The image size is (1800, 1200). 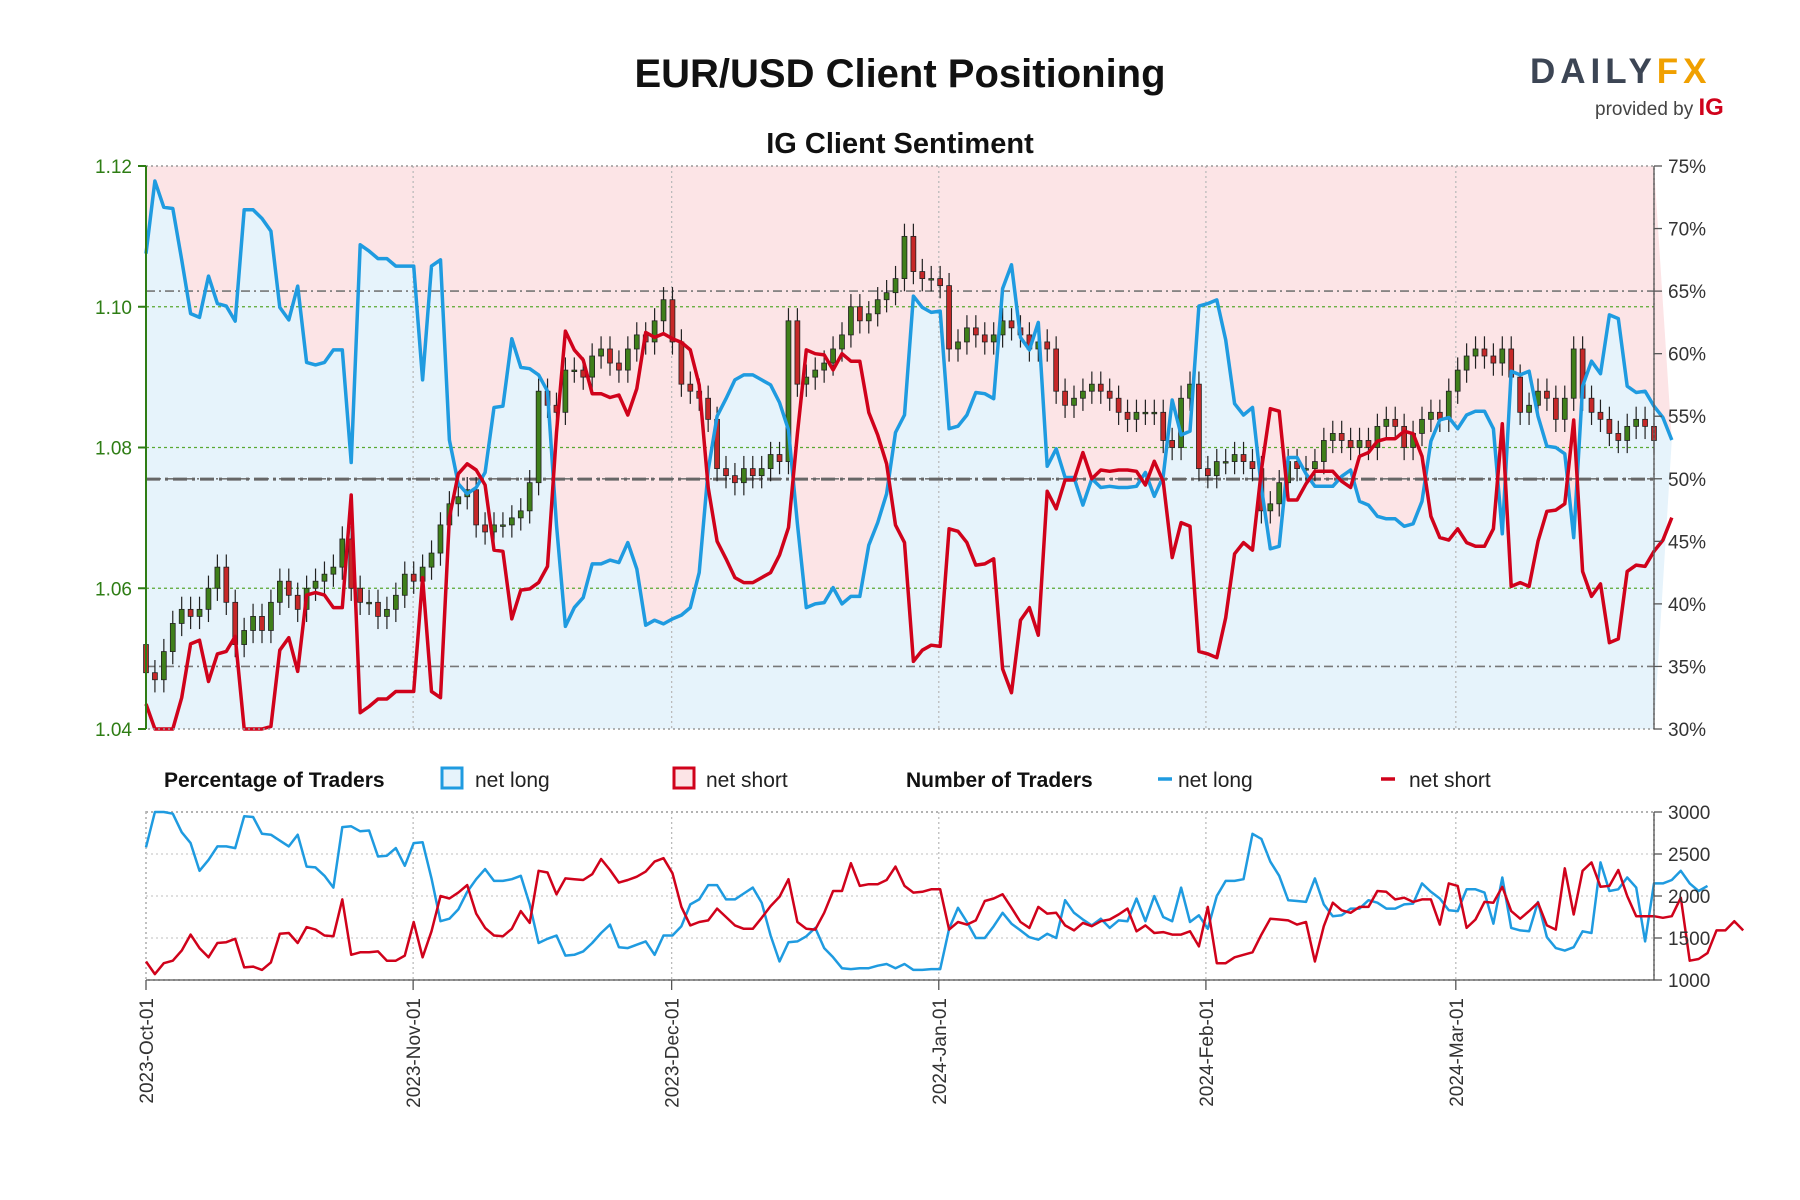 I want to click on dailyfx-logo: DAILYFX provided by IG, so click(x=1640, y=86).